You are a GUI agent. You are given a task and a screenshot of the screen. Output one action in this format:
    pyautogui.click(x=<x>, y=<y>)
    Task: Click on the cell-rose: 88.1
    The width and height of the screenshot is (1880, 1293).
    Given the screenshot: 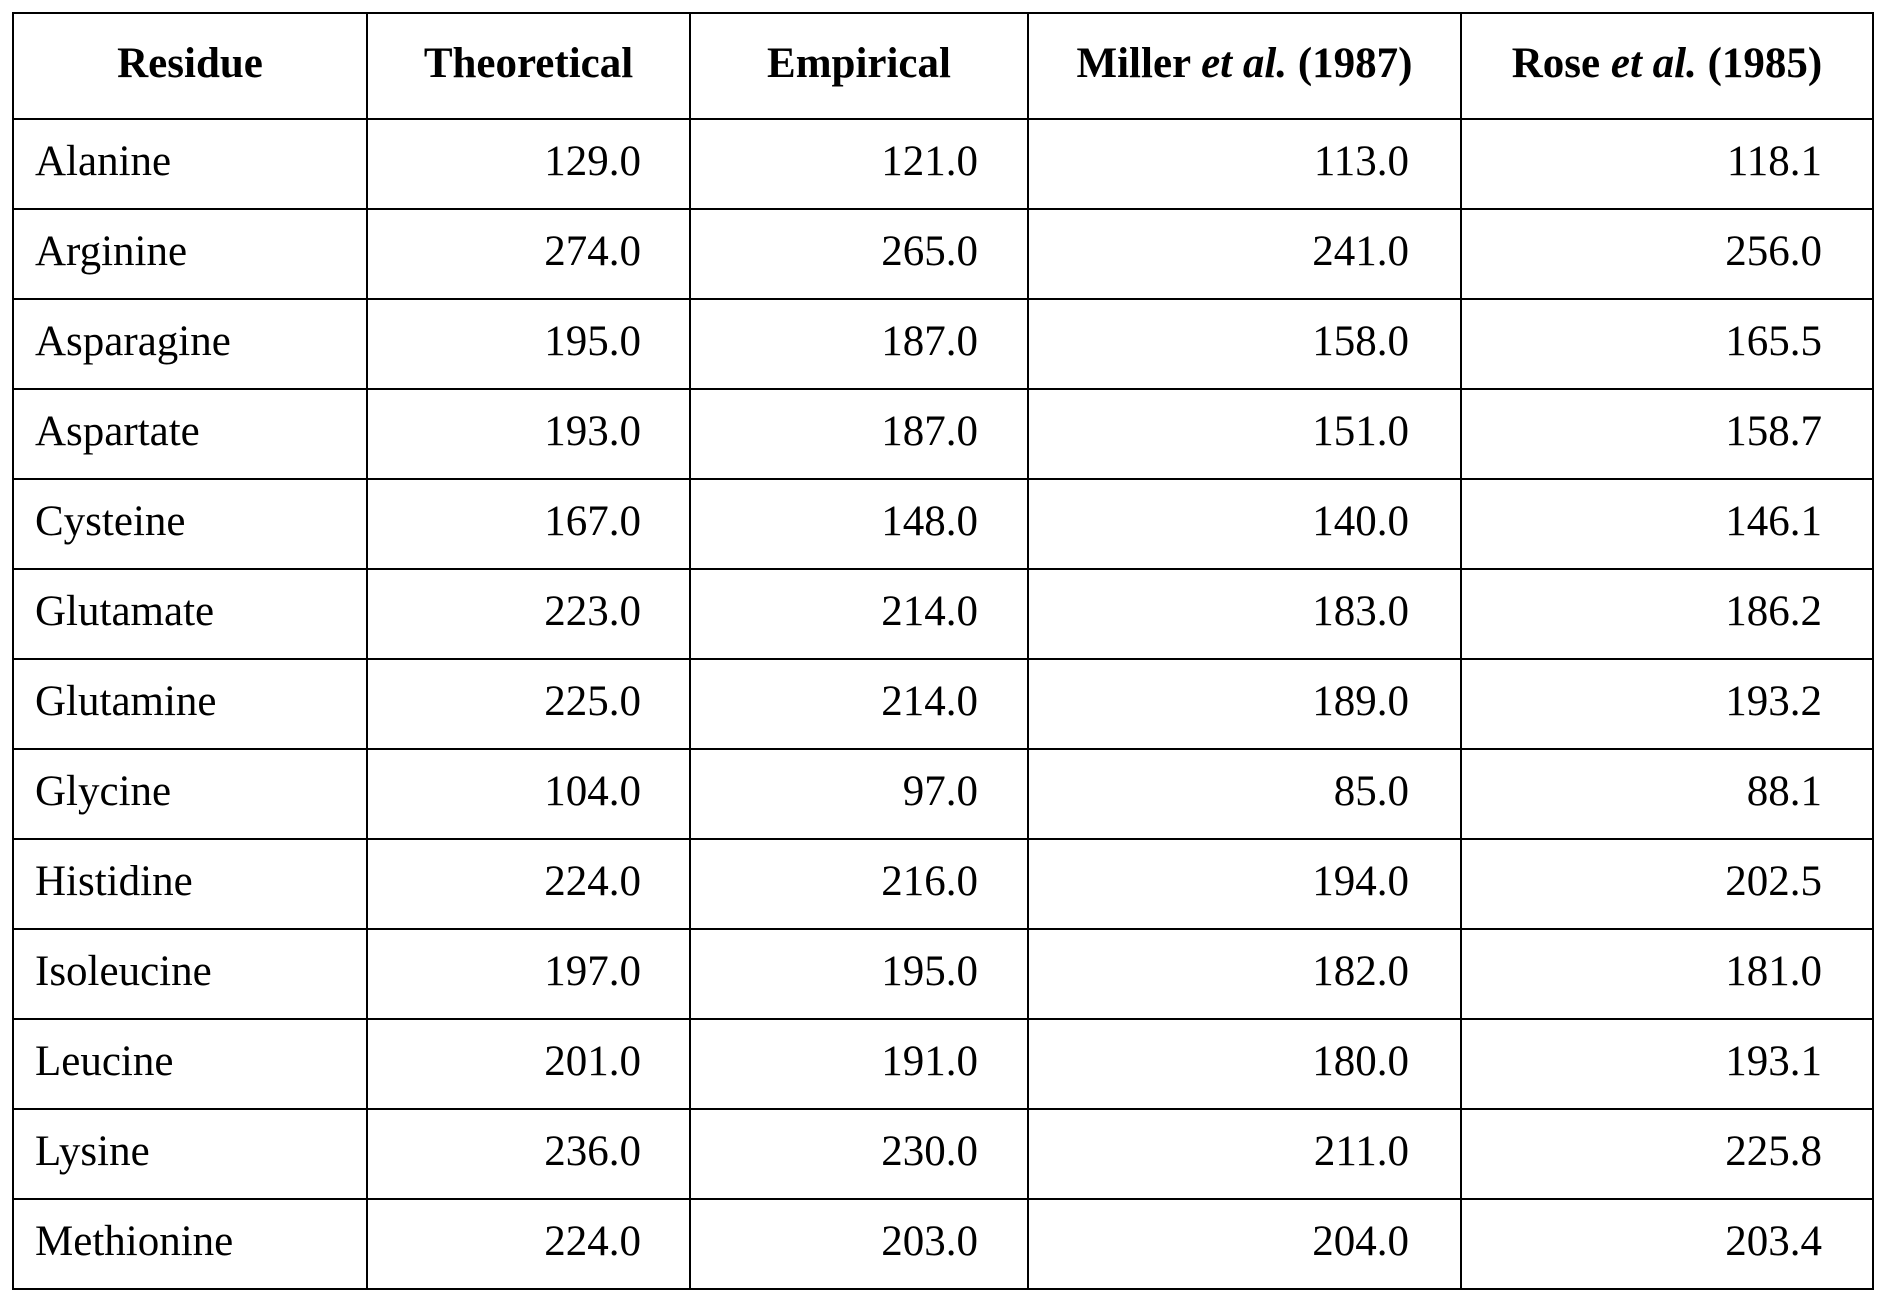 What is the action you would take?
    pyautogui.click(x=1667, y=794)
    